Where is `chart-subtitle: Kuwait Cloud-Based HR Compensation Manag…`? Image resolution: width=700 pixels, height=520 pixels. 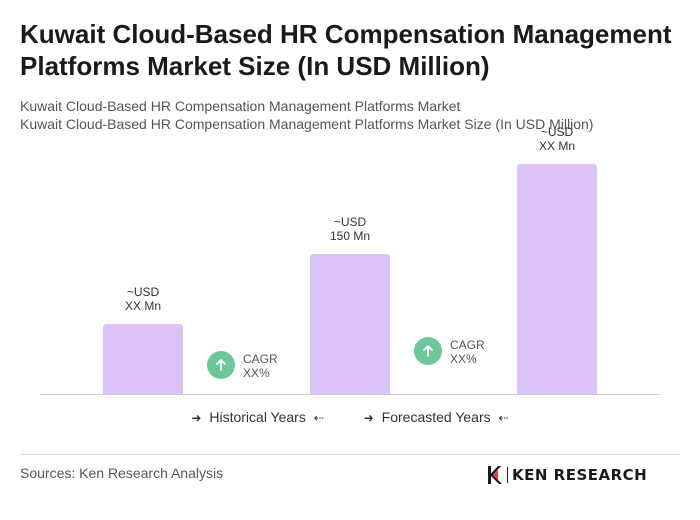 chart-subtitle: Kuwait Cloud-Based HR Compensation Manag… is located at coordinates (240, 106).